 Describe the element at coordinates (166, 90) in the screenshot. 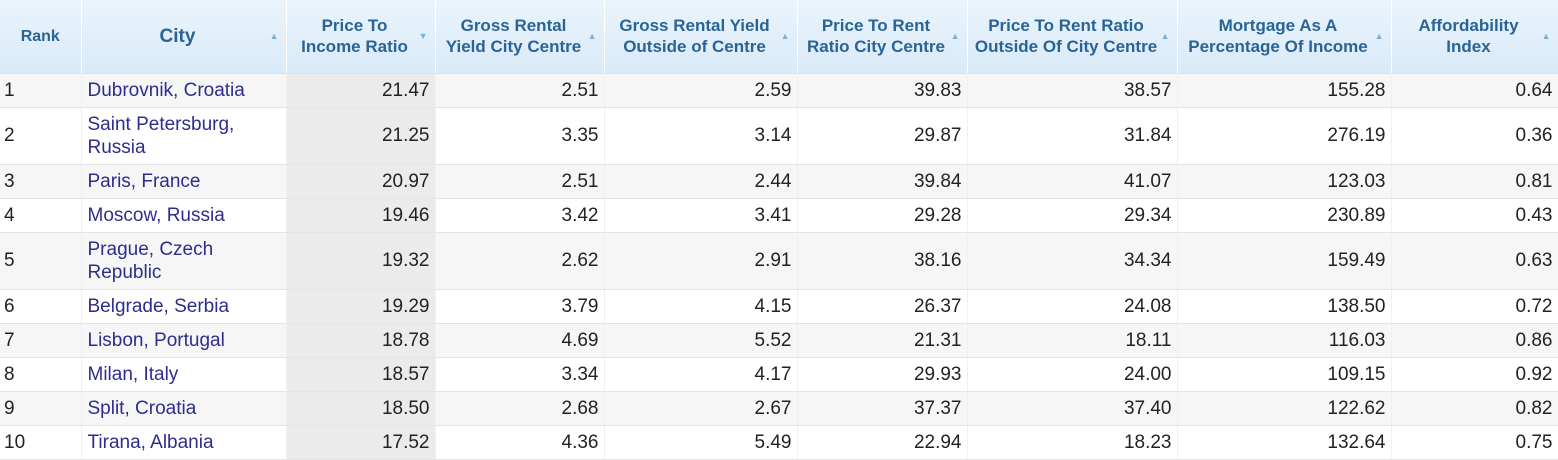

I see `city-link: Dubrovnik, Croatia` at that location.